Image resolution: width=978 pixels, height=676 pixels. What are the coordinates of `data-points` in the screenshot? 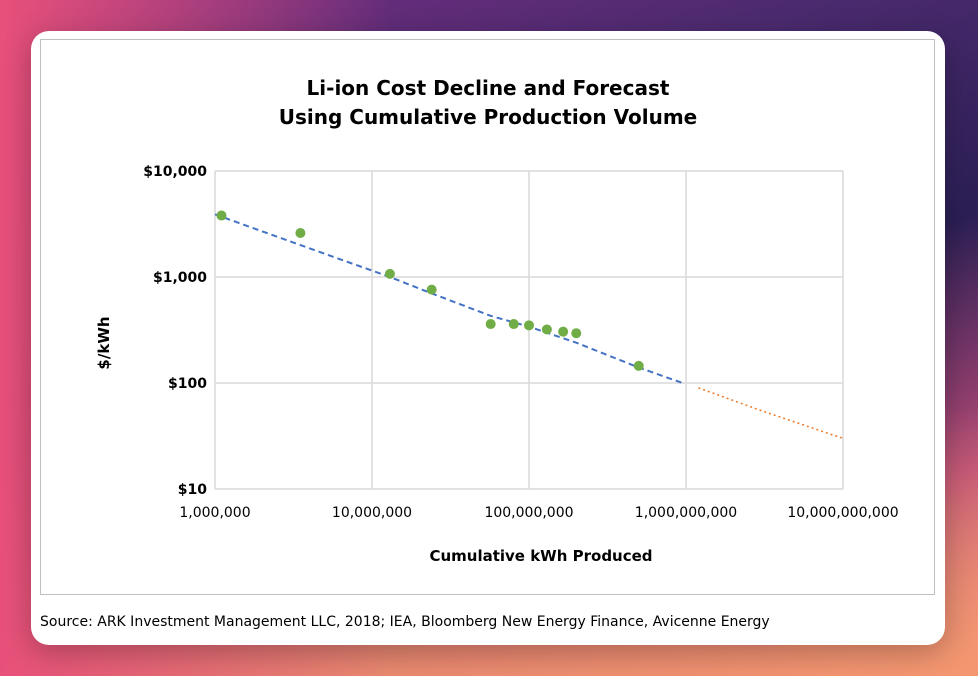 It's located at (430, 290).